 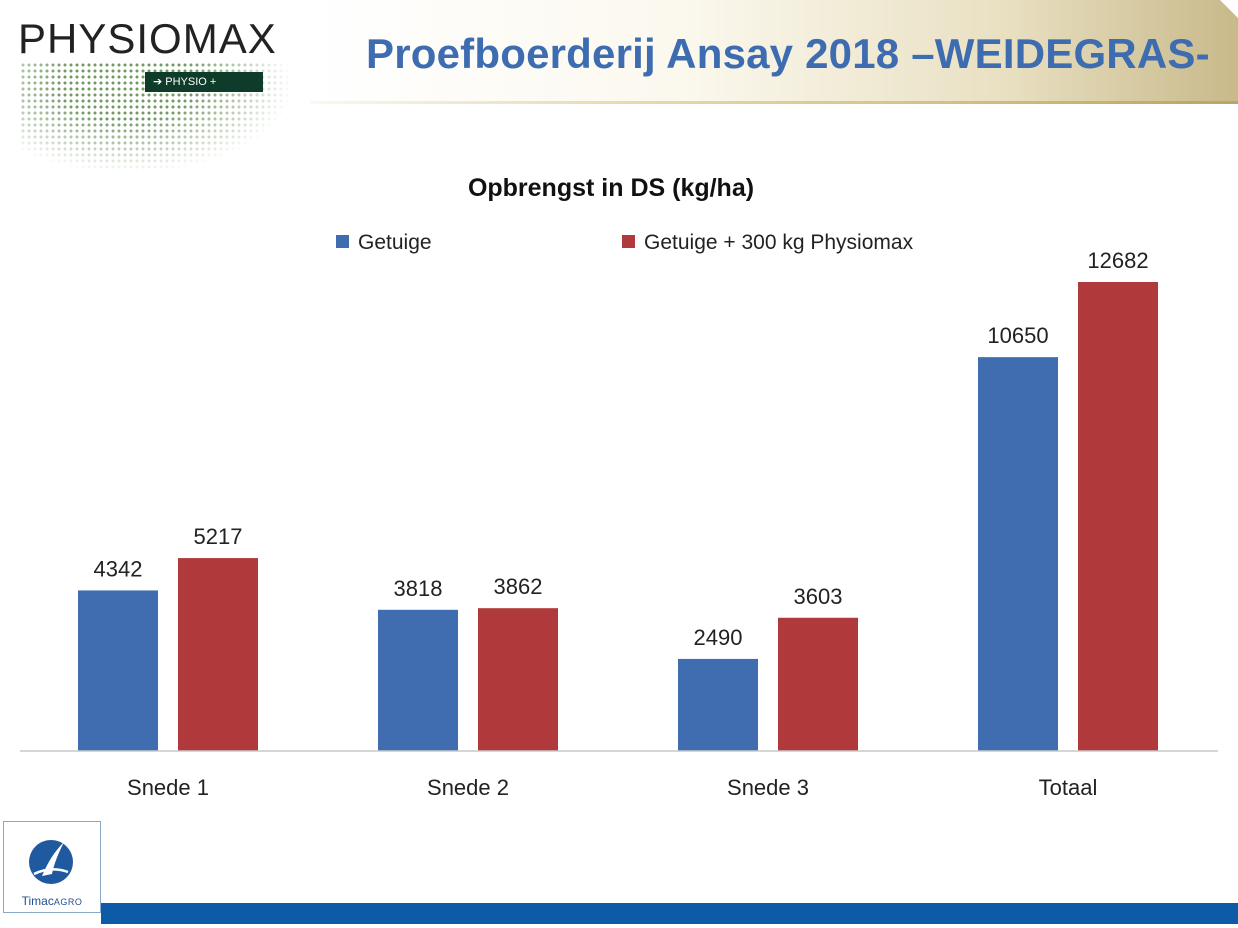 I want to click on legend-label: Getuige + 300 kg Physiomax, so click(x=779, y=242).